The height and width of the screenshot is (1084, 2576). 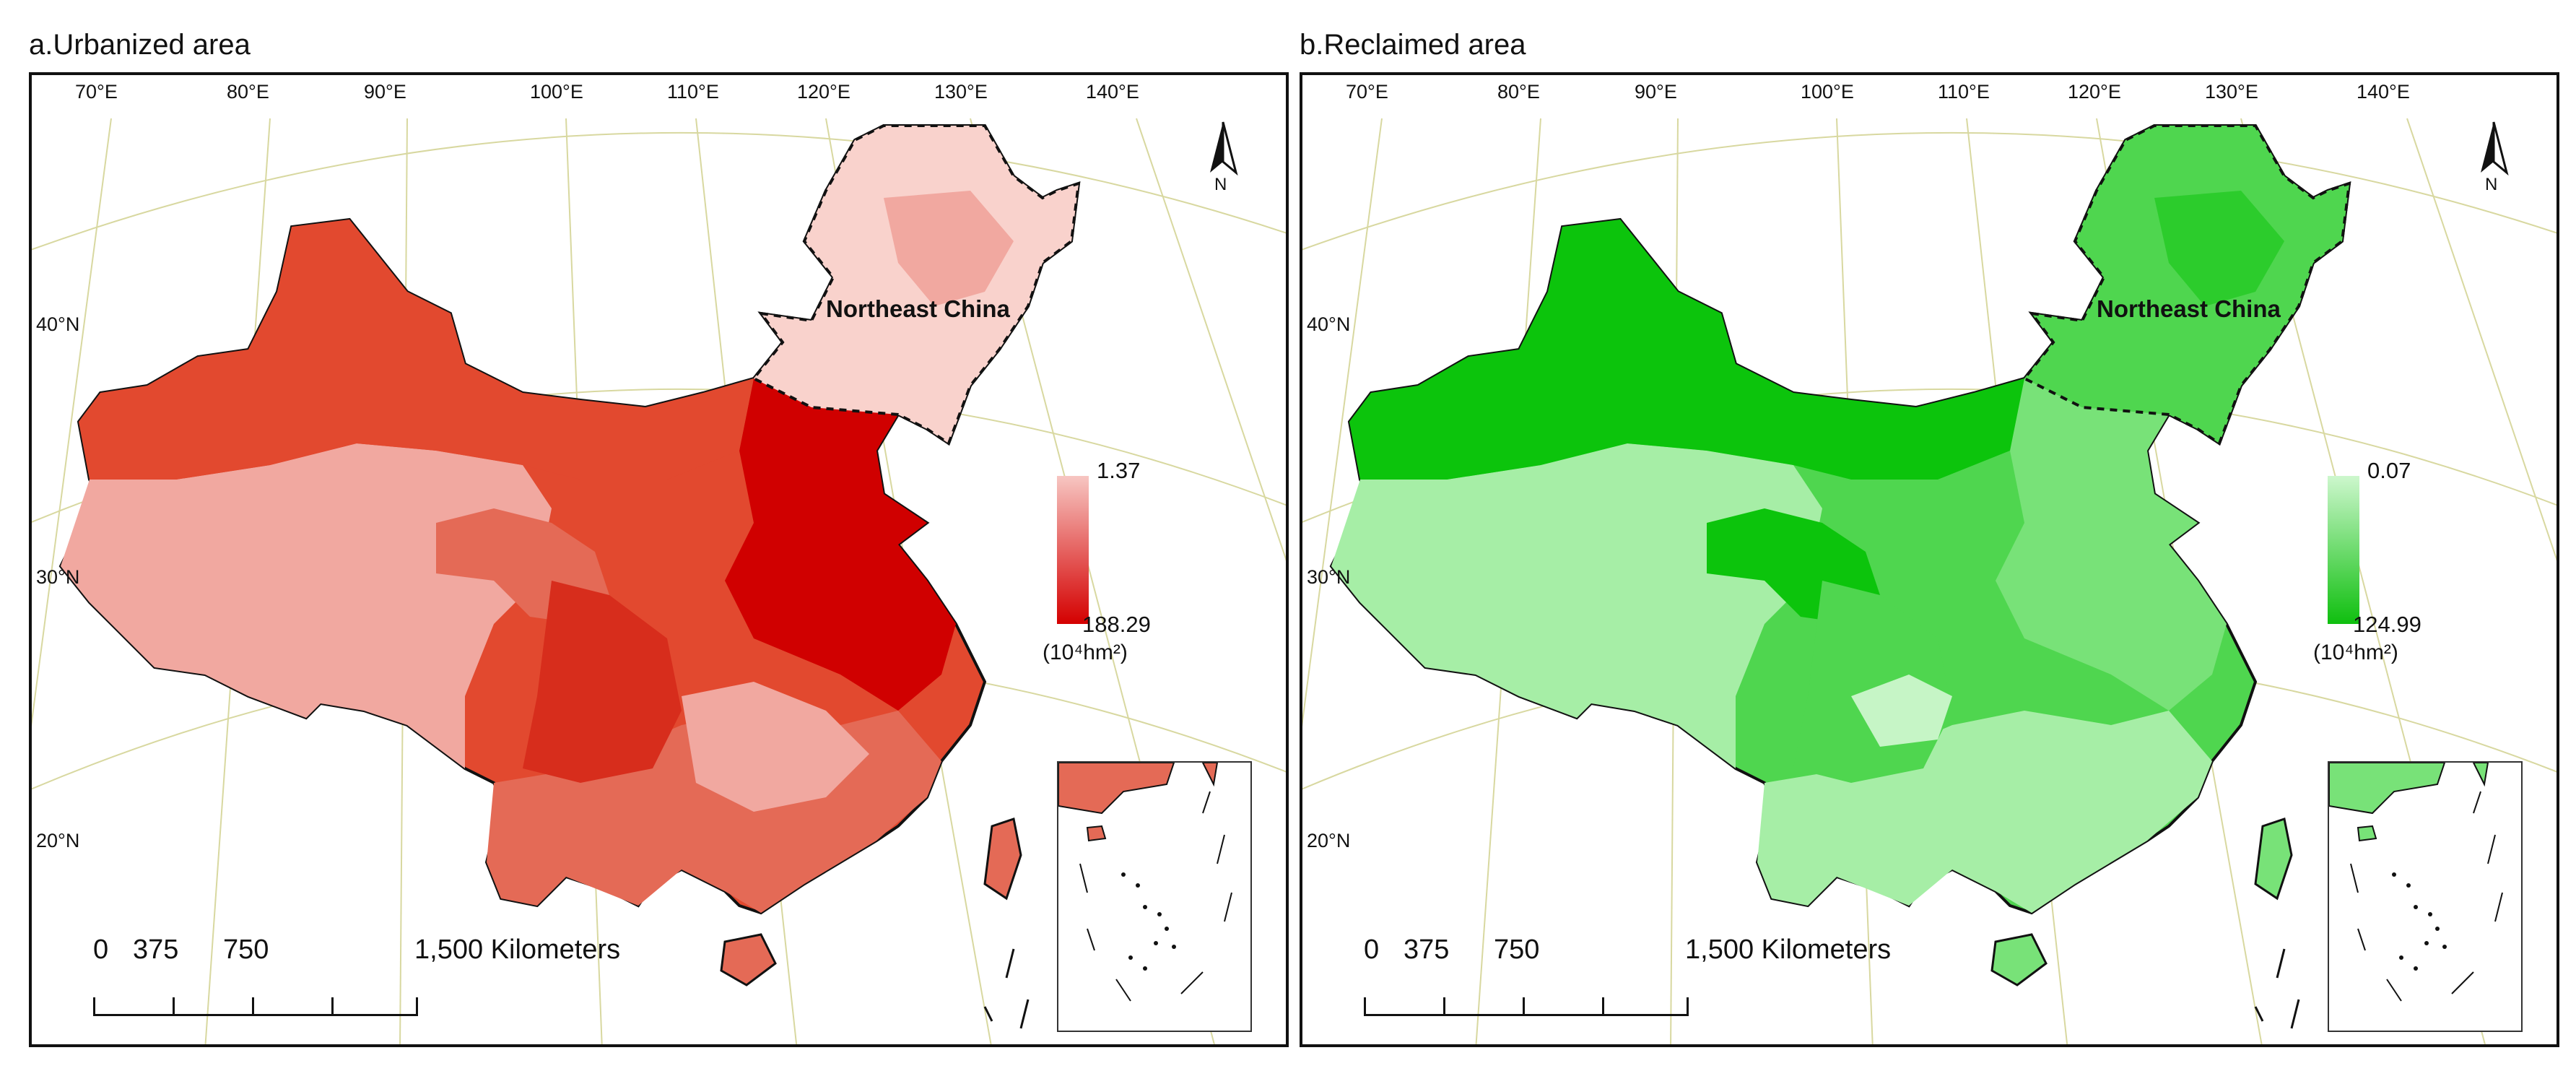 I want to click on legend-bottom-value: 188.29, so click(x=1116, y=624).